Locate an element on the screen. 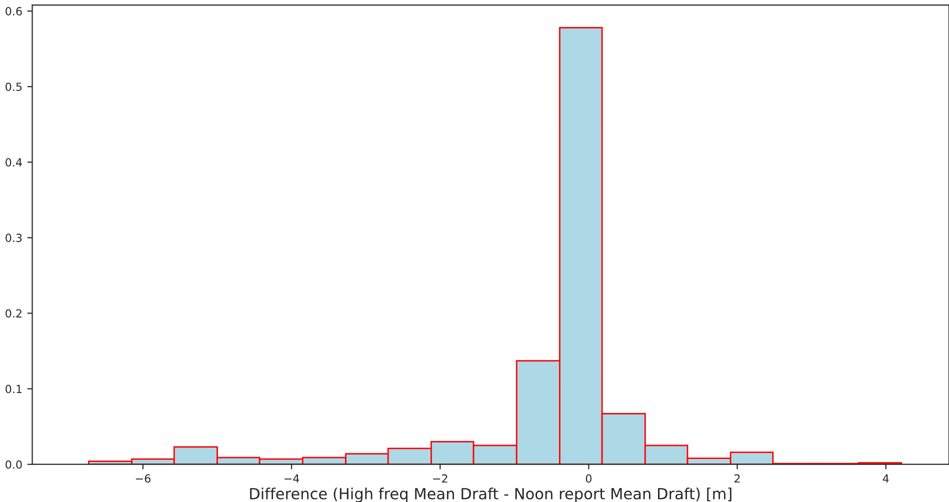 Image resolution: width=949 pixels, height=502 pixels. x-tick-label: 4 is located at coordinates (885, 478).